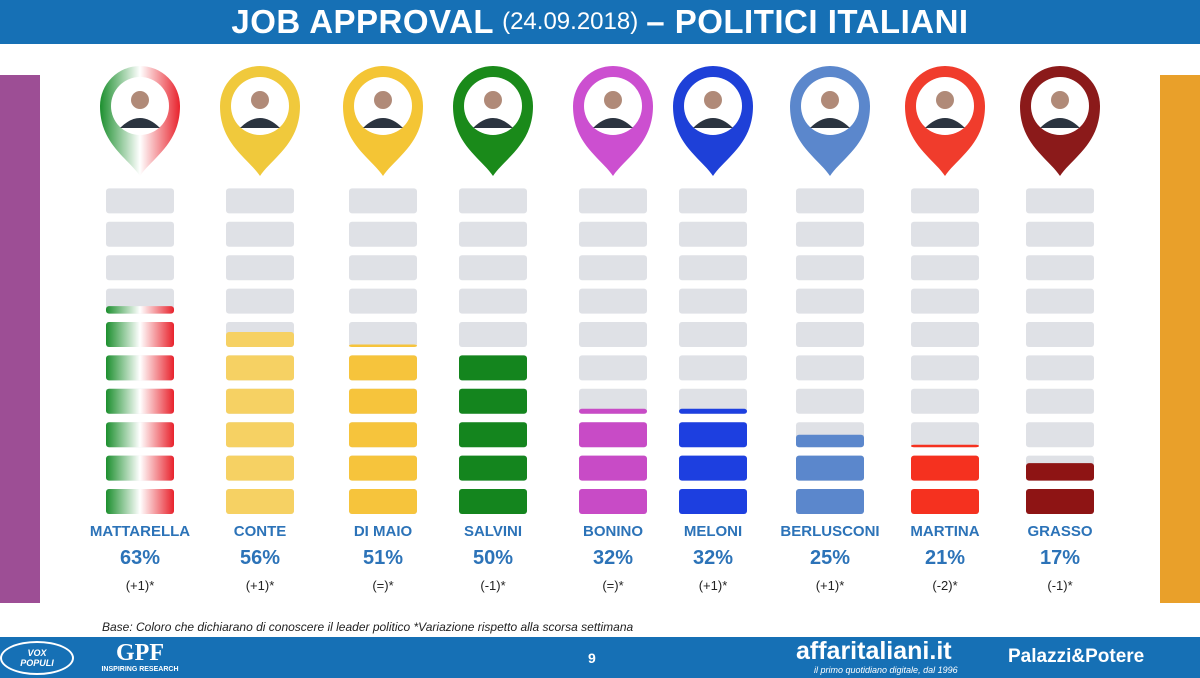  Describe the element at coordinates (570, 21) in the screenshot. I see `title-date: (24.09.2018)` at that location.